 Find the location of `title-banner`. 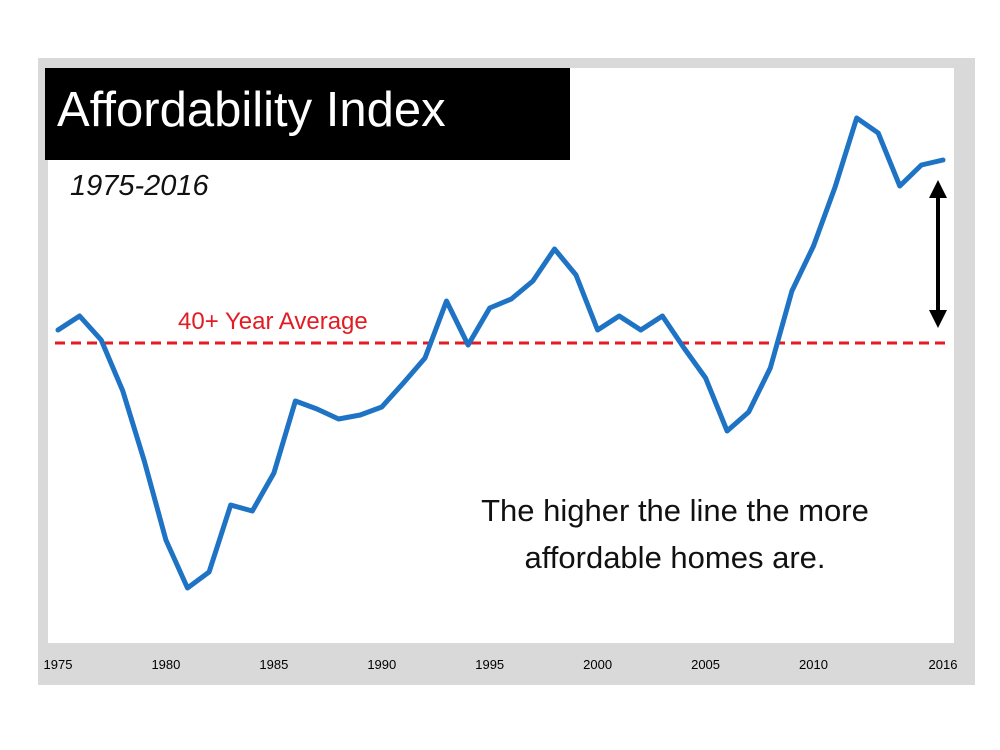

title-banner is located at coordinates (307, 114).